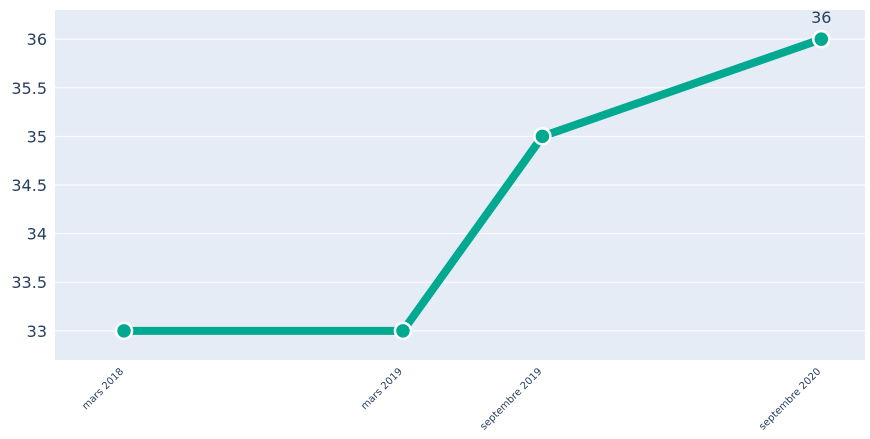 The height and width of the screenshot is (439, 870). What do you see at coordinates (37, 234) in the screenshot?
I see `y-tick-label: 34` at bounding box center [37, 234].